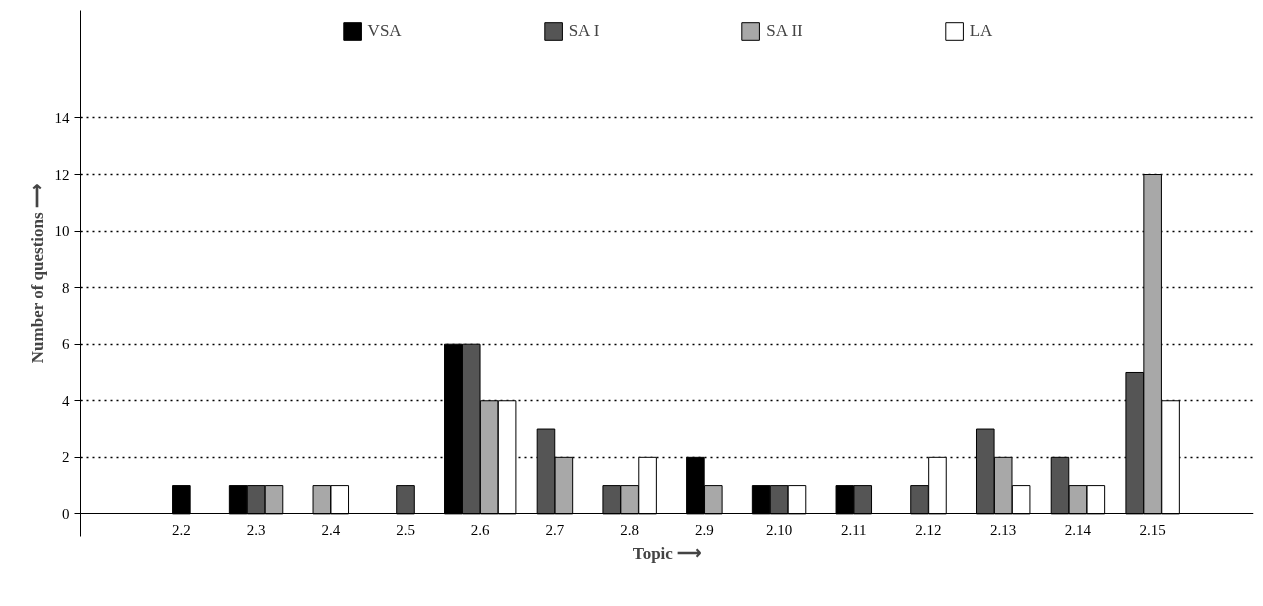 Image resolution: width=1263 pixels, height=606 pixels. I want to click on y-tick-label: 14, so click(62, 117).